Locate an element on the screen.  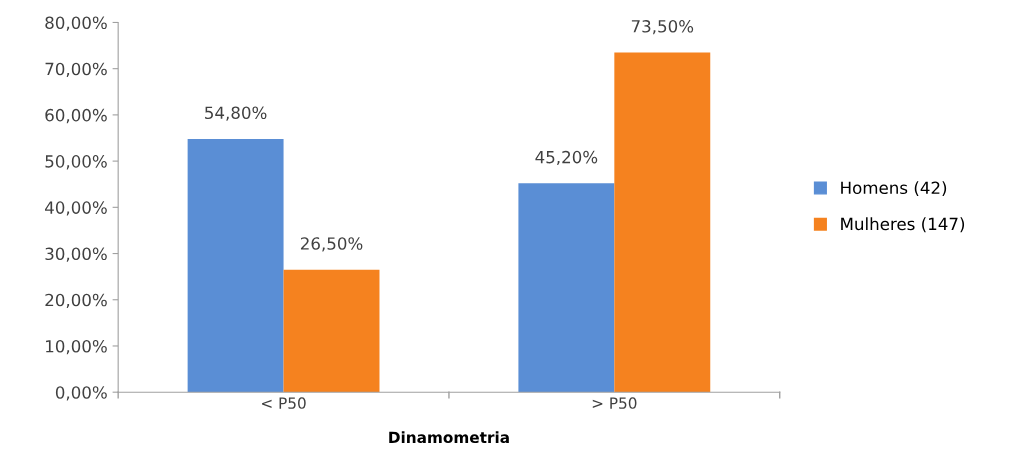
y-tick-label: 40,00% is located at coordinates (76, 208).